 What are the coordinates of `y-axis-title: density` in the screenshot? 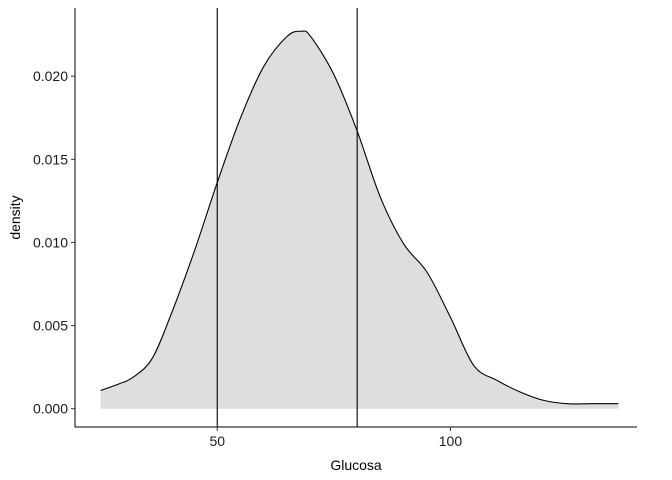 It's located at (15, 217).